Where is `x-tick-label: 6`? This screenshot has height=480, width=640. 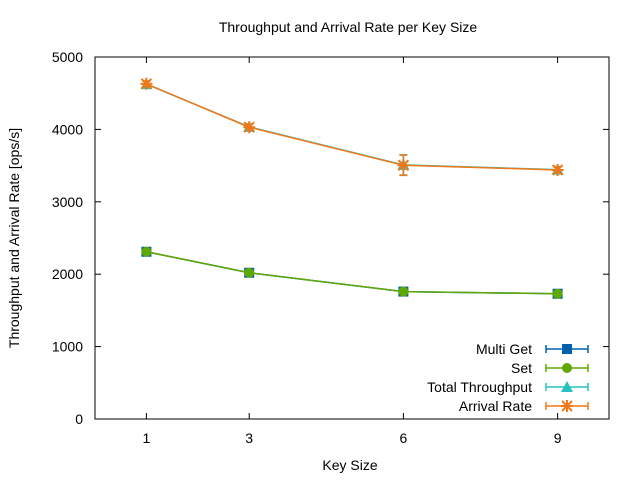
x-tick-label: 6 is located at coordinates (404, 438).